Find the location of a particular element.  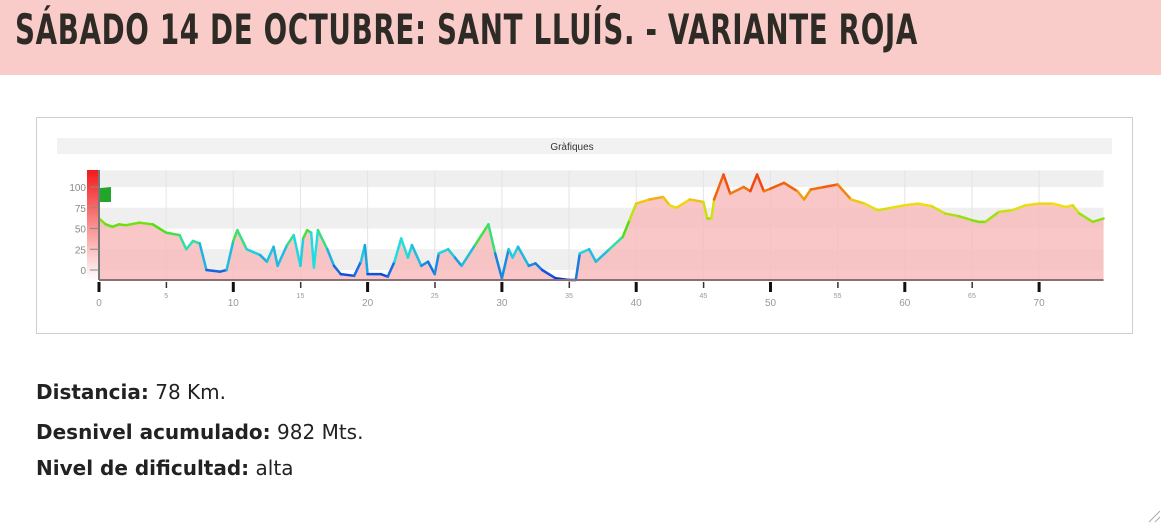

x-tick-label: 40 is located at coordinates (637, 303).